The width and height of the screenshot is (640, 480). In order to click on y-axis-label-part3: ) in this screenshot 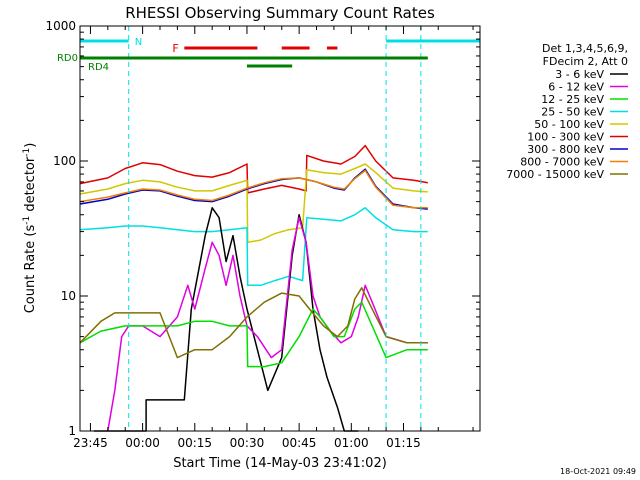, I will do `click(30, 145)`.